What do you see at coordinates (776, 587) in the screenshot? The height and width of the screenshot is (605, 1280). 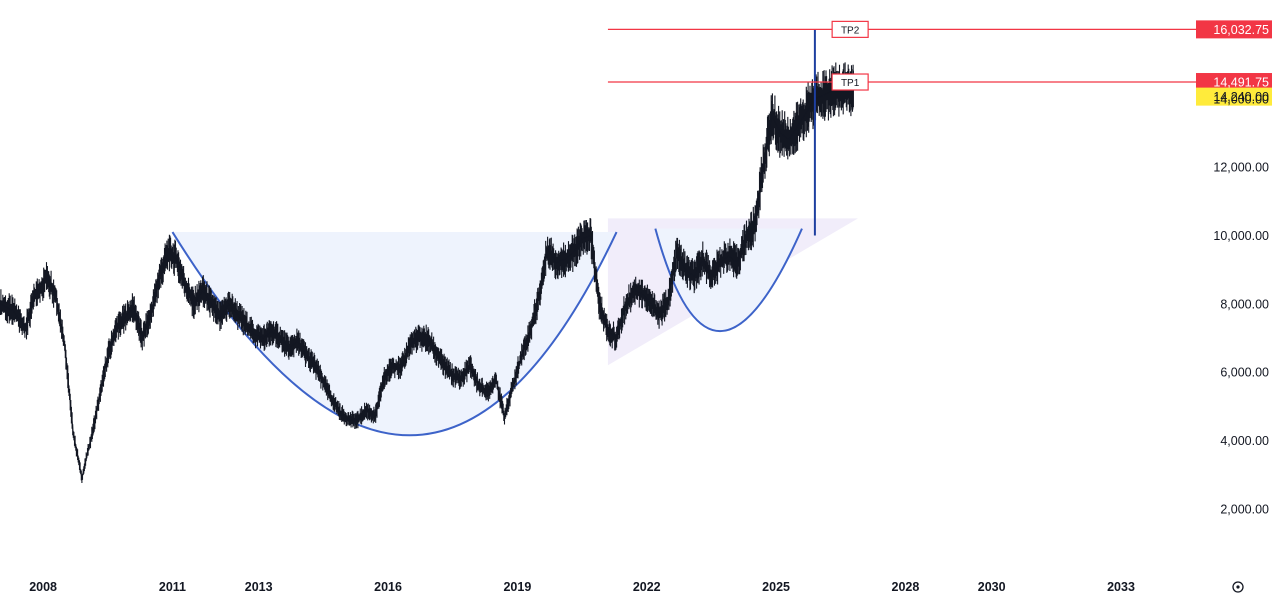 I see `x-tick-label: 2025` at bounding box center [776, 587].